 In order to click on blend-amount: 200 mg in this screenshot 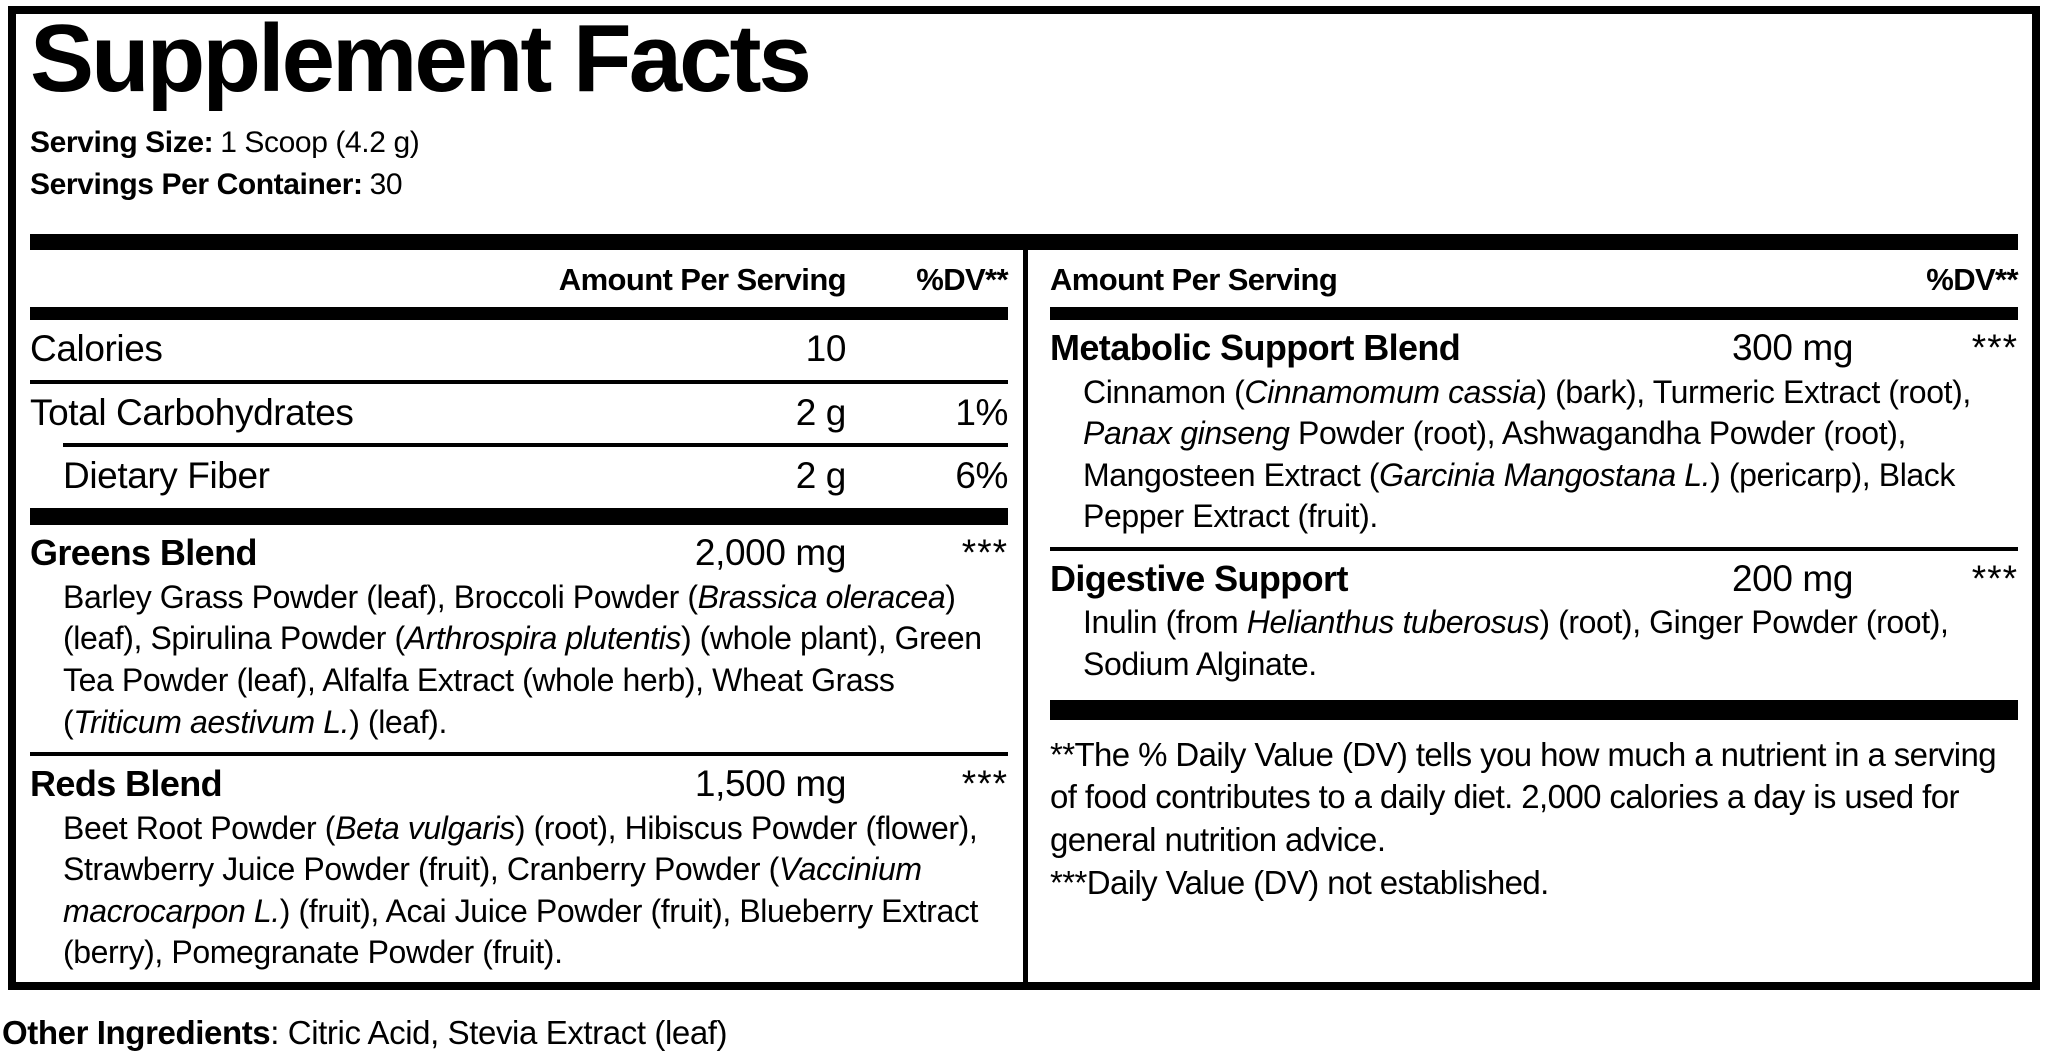, I will do `click(1792, 578)`.